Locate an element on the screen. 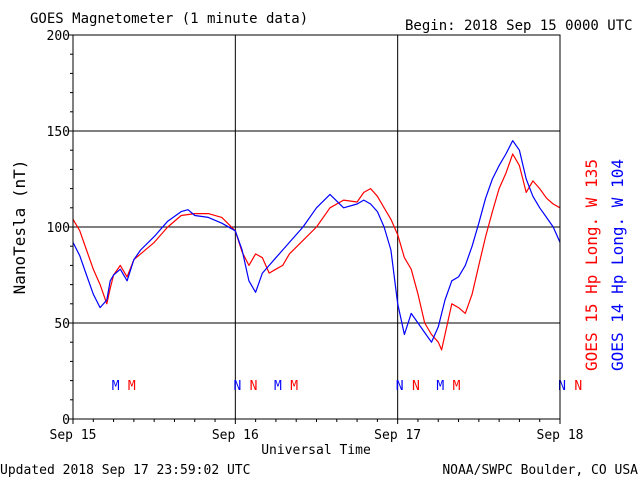  x-axis: Sep 15 Sep 16 Sep 17 Sep 18 is located at coordinates (317, 431).